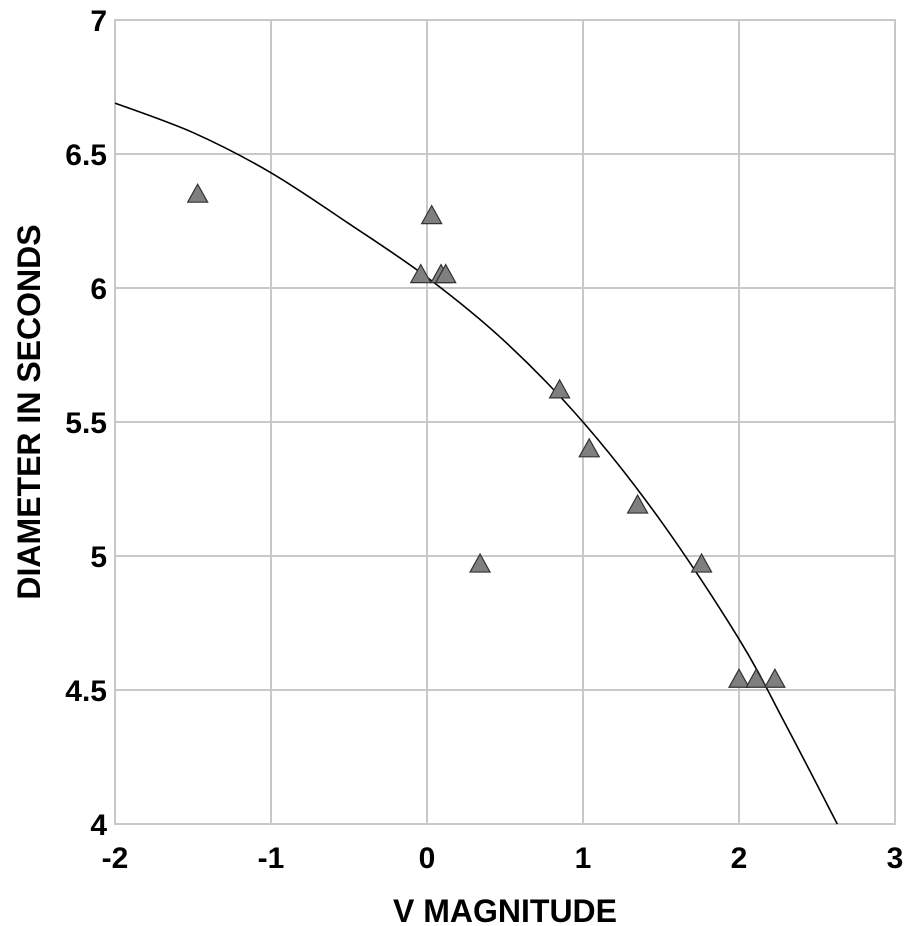  I want to click on y-axis-tick-labels: 4 4.5 5 5.5 6 6.5 7, so click(86, 423).